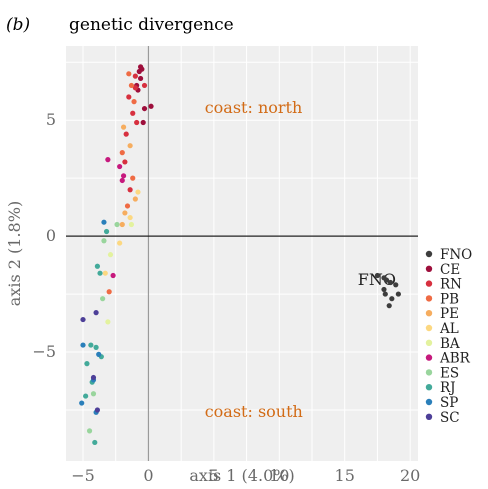 This screenshot has width=488, height=489. I want to click on legend-label-sc: SC, so click(450, 418).